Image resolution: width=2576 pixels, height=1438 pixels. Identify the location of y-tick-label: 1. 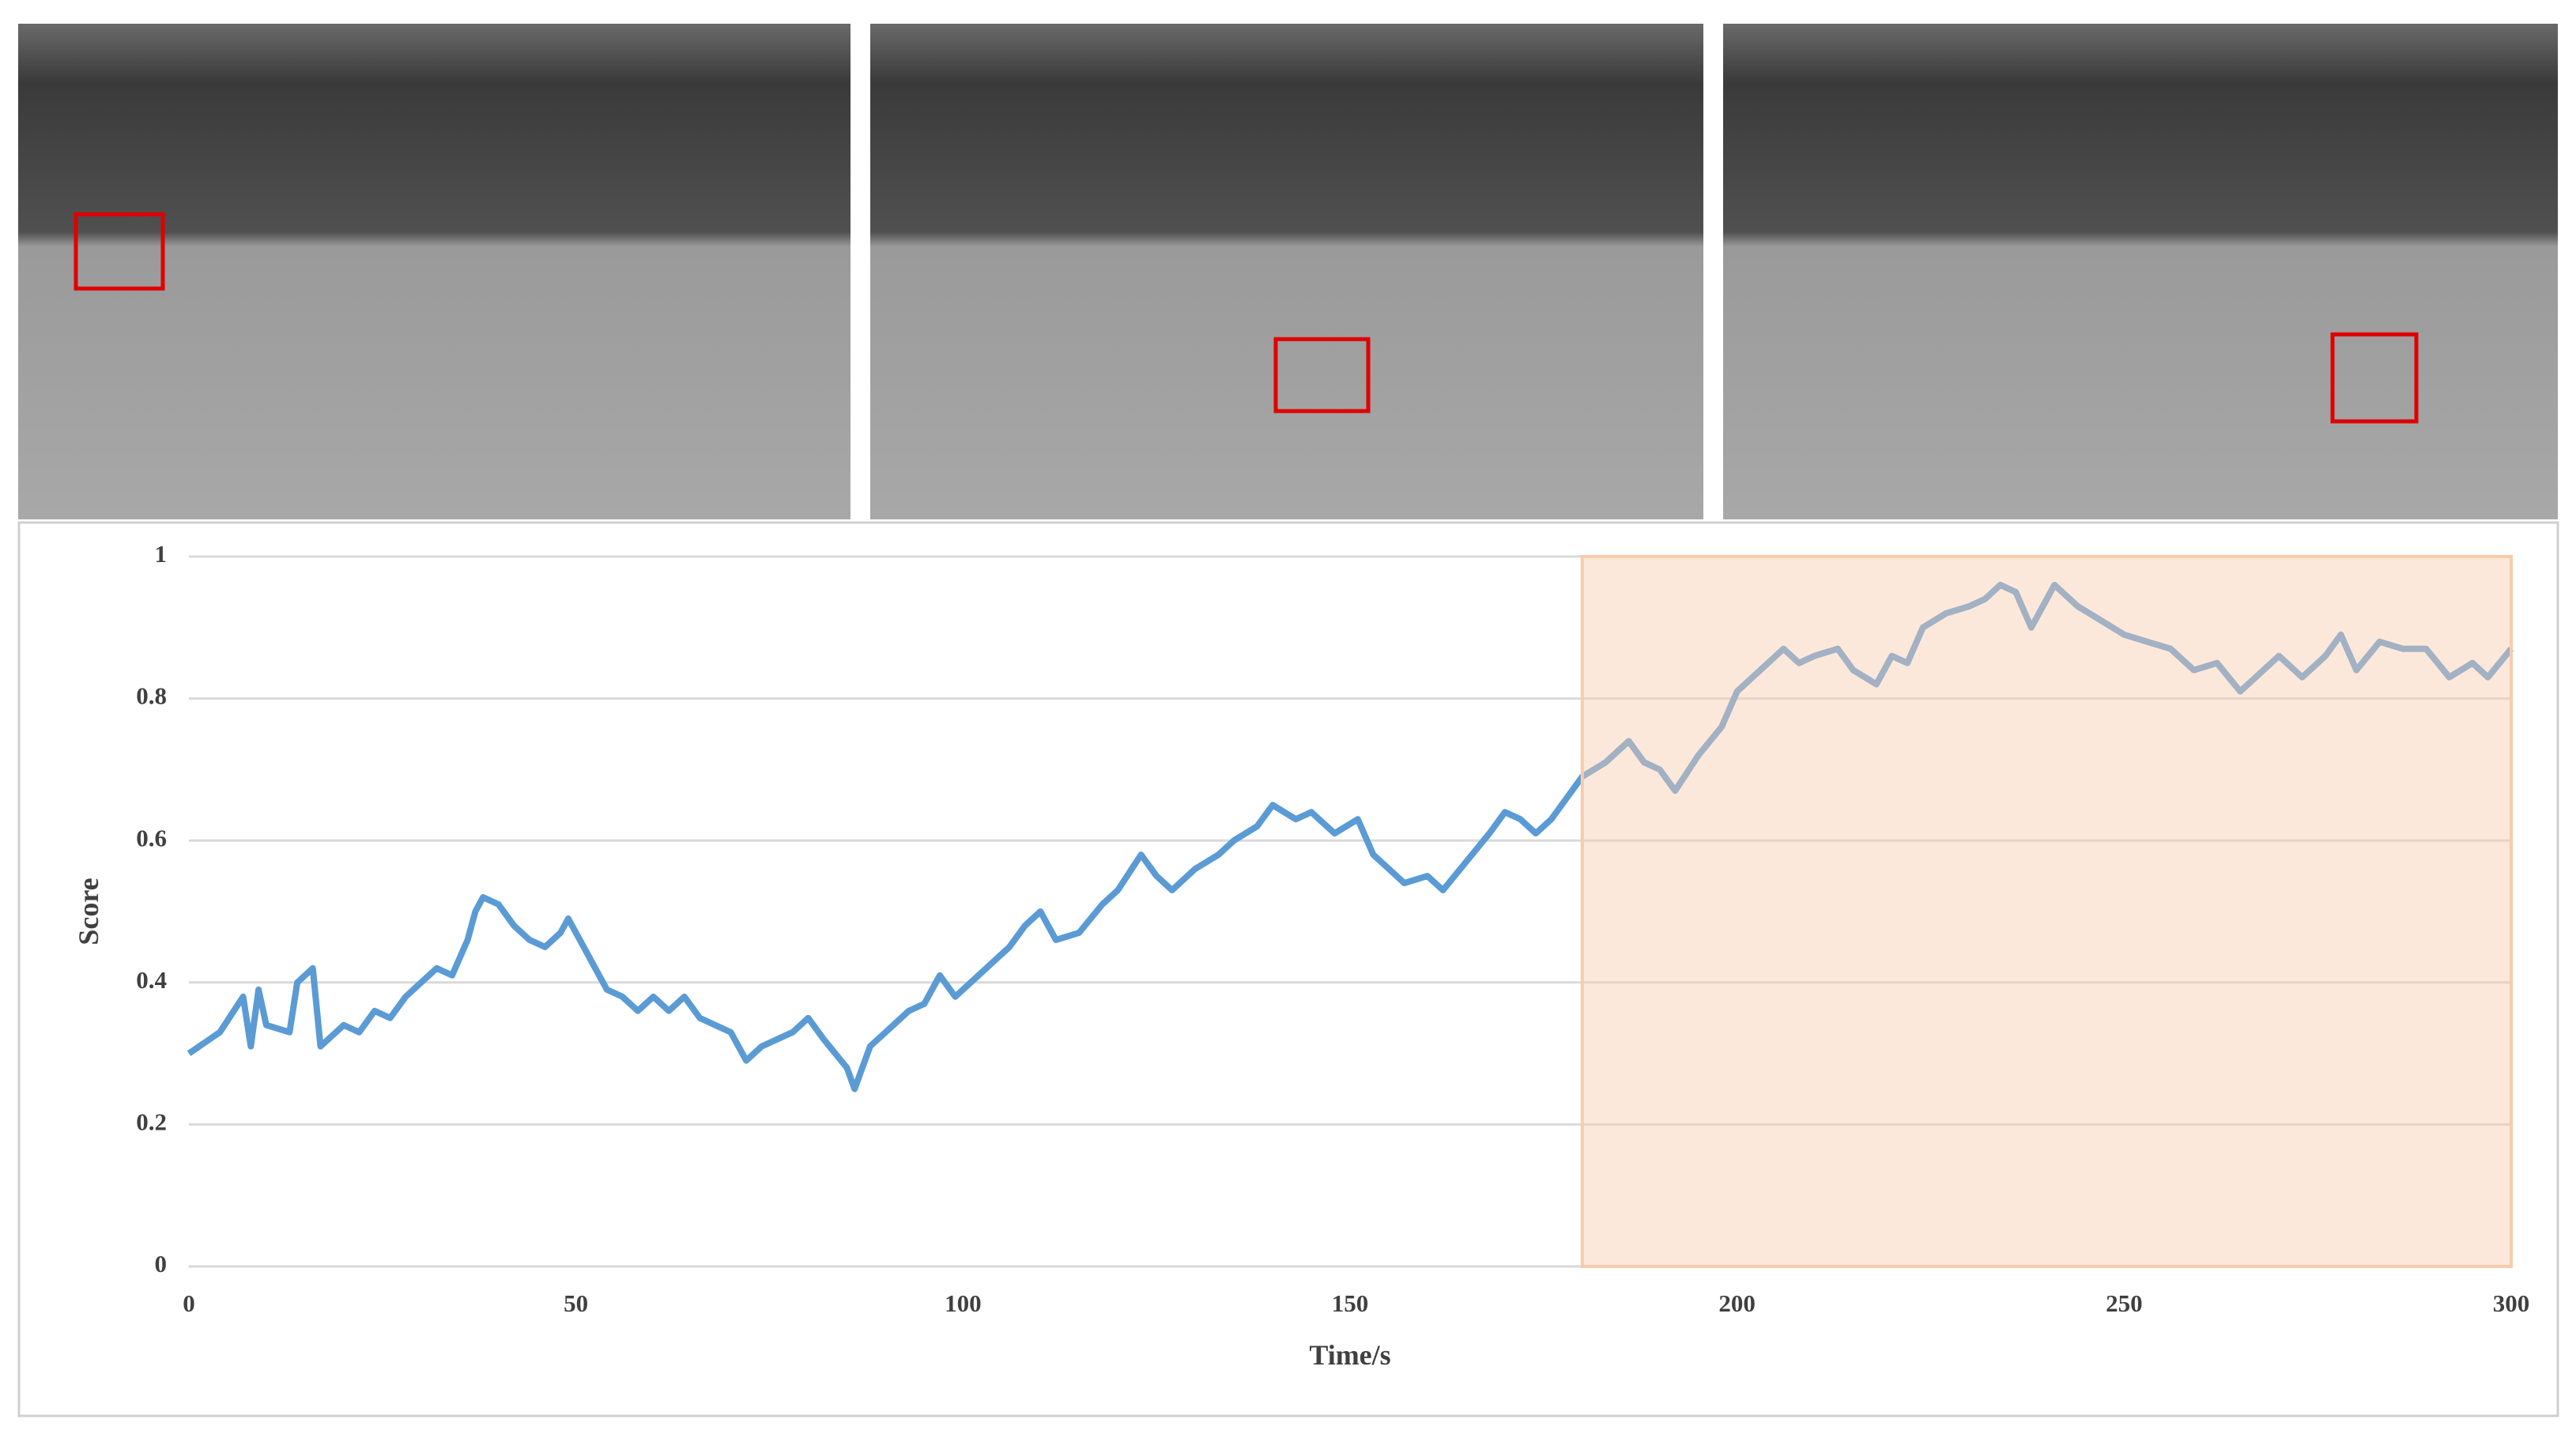
(162, 554).